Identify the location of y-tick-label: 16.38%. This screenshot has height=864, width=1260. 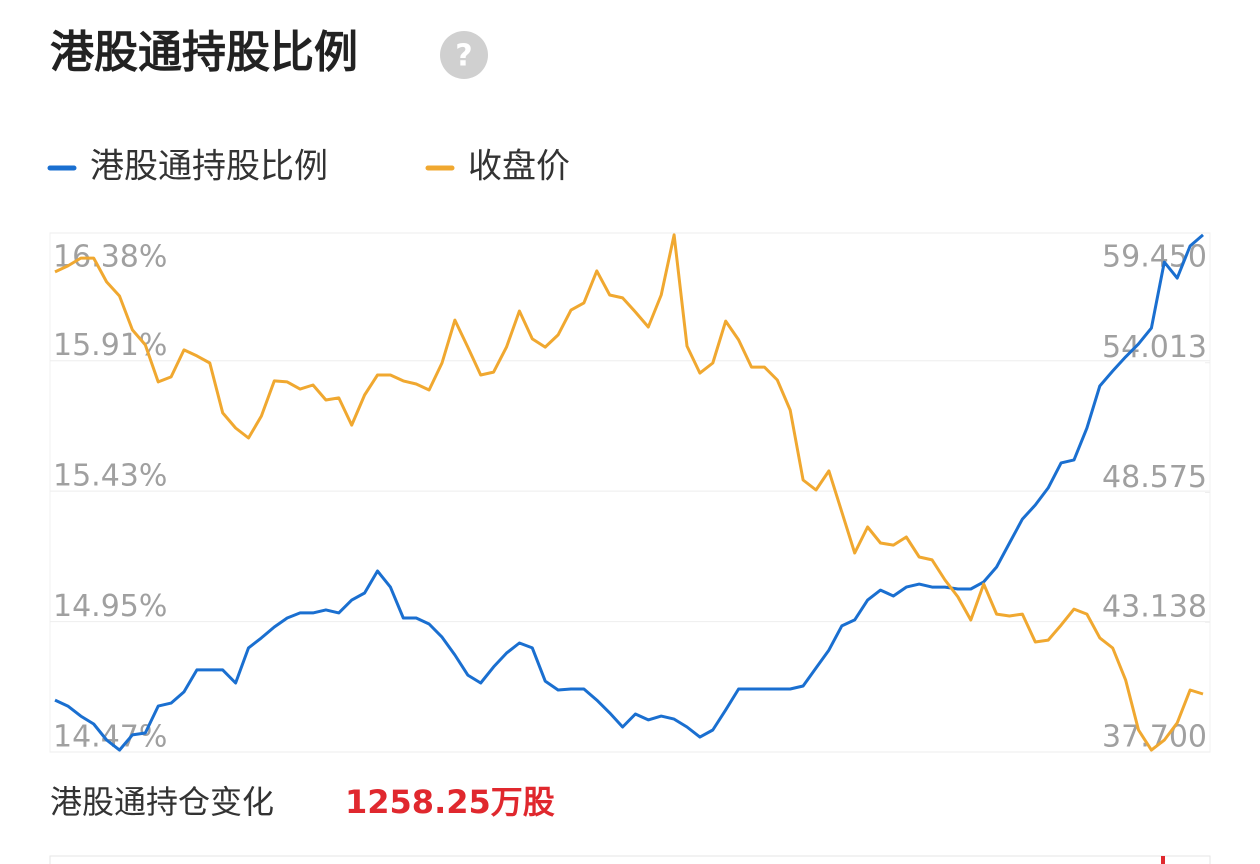
(110, 257).